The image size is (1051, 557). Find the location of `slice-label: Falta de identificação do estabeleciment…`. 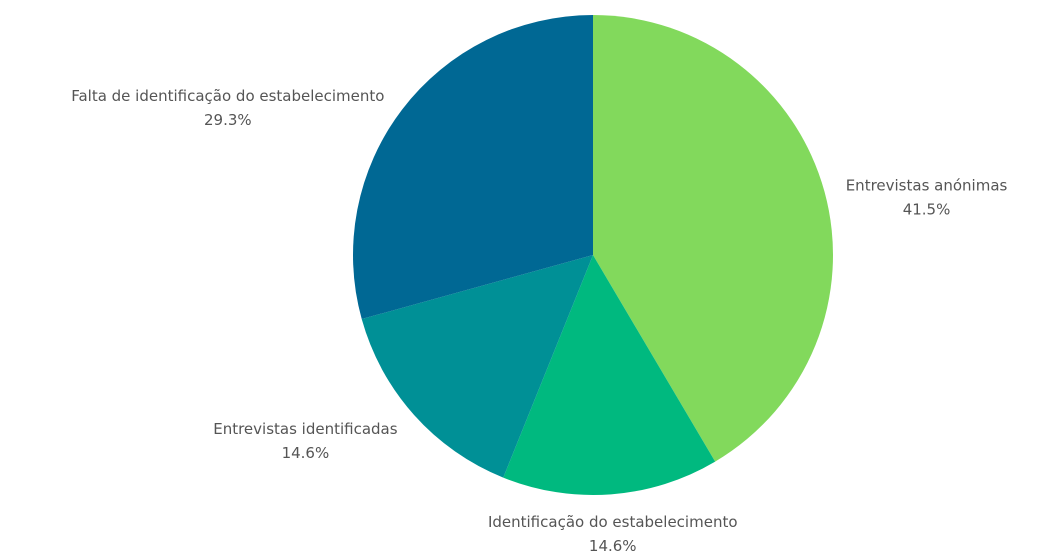

slice-label: Falta de identificação do estabeleciment… is located at coordinates (227, 96).